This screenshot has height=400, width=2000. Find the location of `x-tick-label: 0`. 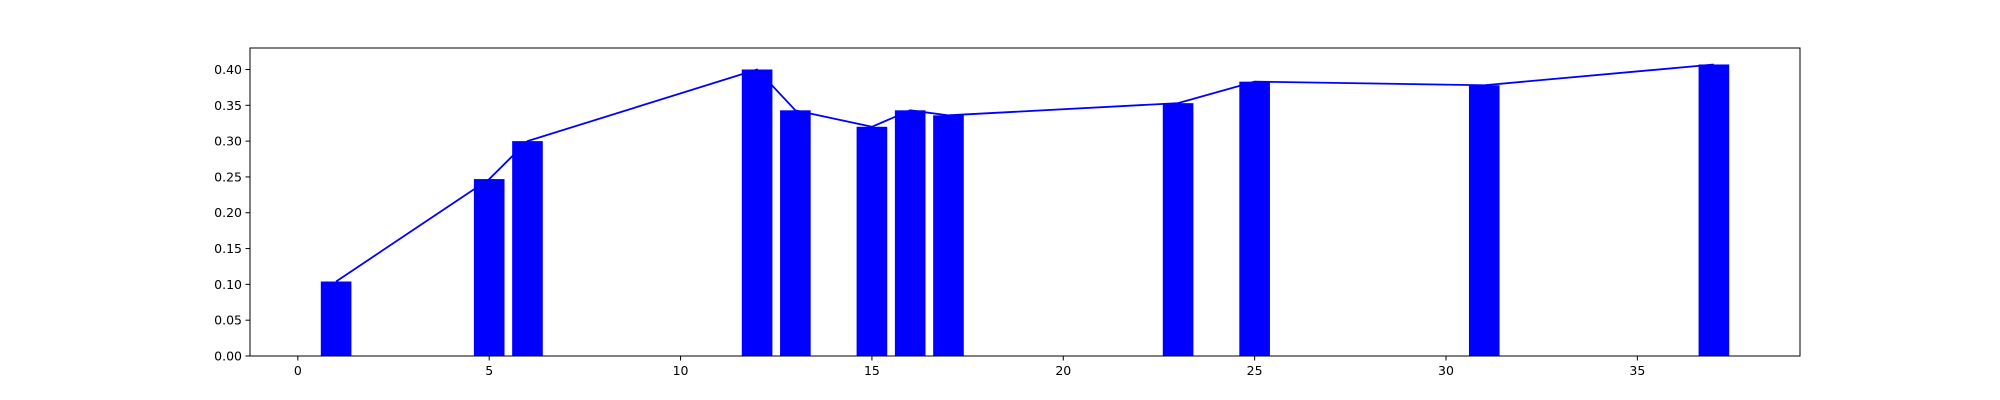

x-tick-label: 0 is located at coordinates (298, 370).